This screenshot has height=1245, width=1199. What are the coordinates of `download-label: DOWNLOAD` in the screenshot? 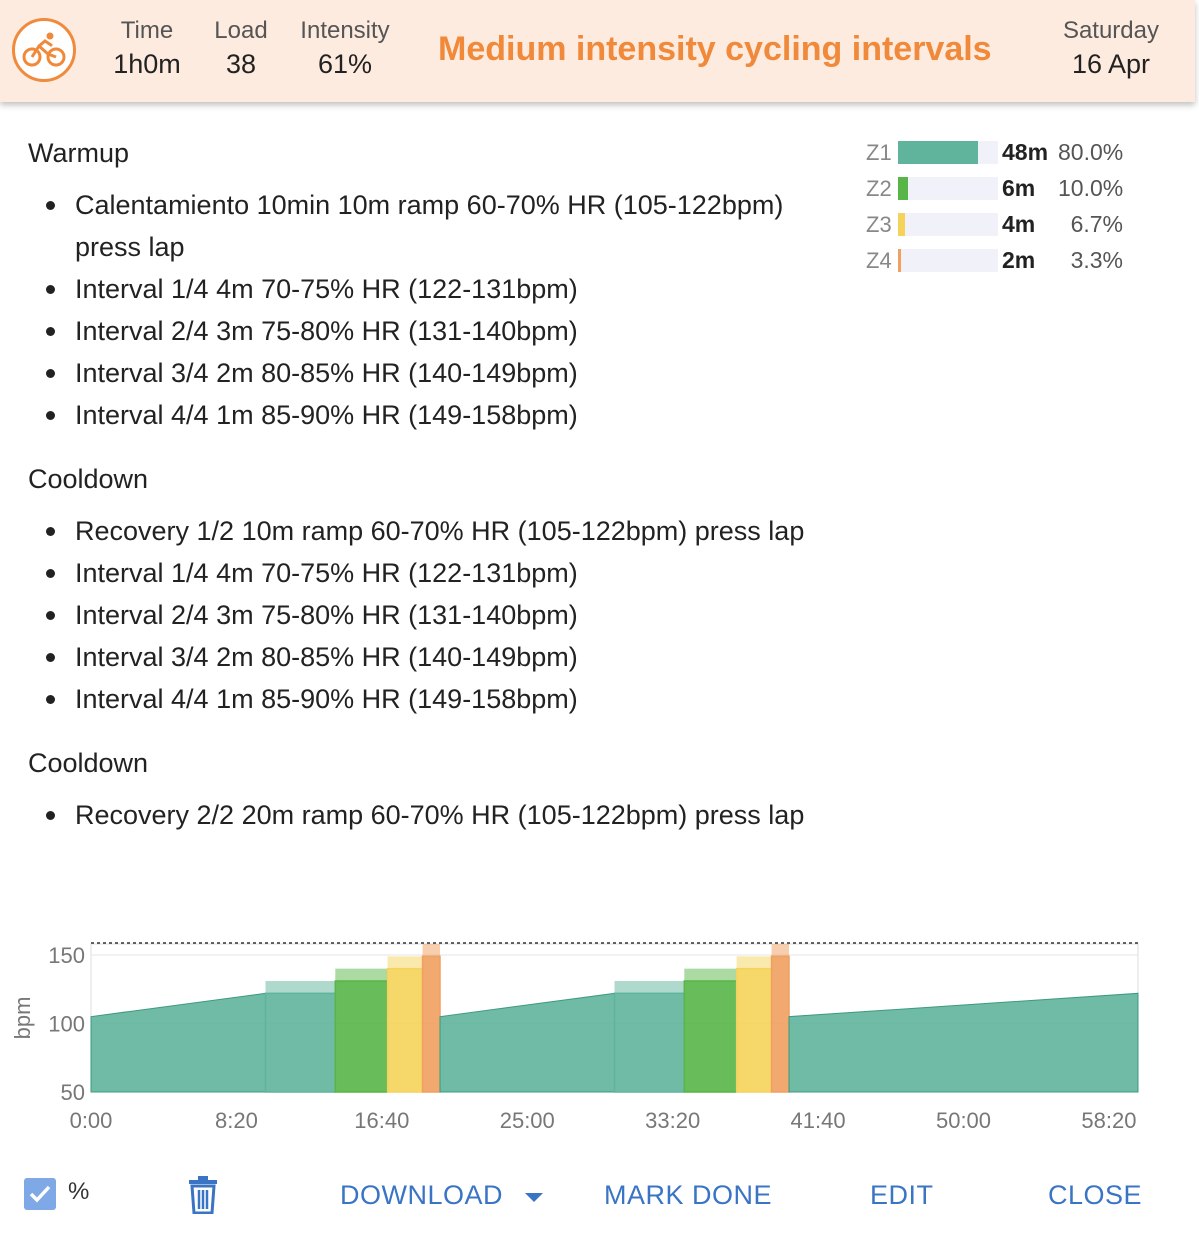 It's located at (422, 1195).